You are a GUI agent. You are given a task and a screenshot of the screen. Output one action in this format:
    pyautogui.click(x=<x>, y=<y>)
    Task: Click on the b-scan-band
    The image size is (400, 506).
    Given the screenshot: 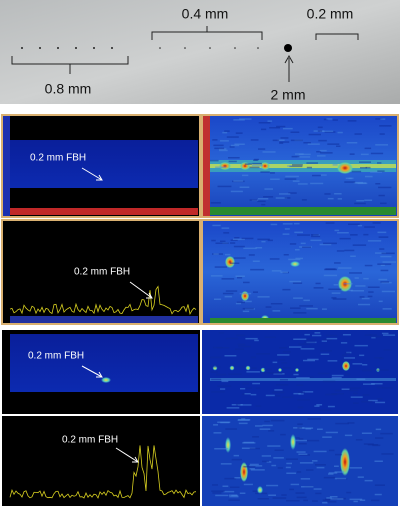 What is the action you would take?
    pyautogui.click(x=104, y=164)
    